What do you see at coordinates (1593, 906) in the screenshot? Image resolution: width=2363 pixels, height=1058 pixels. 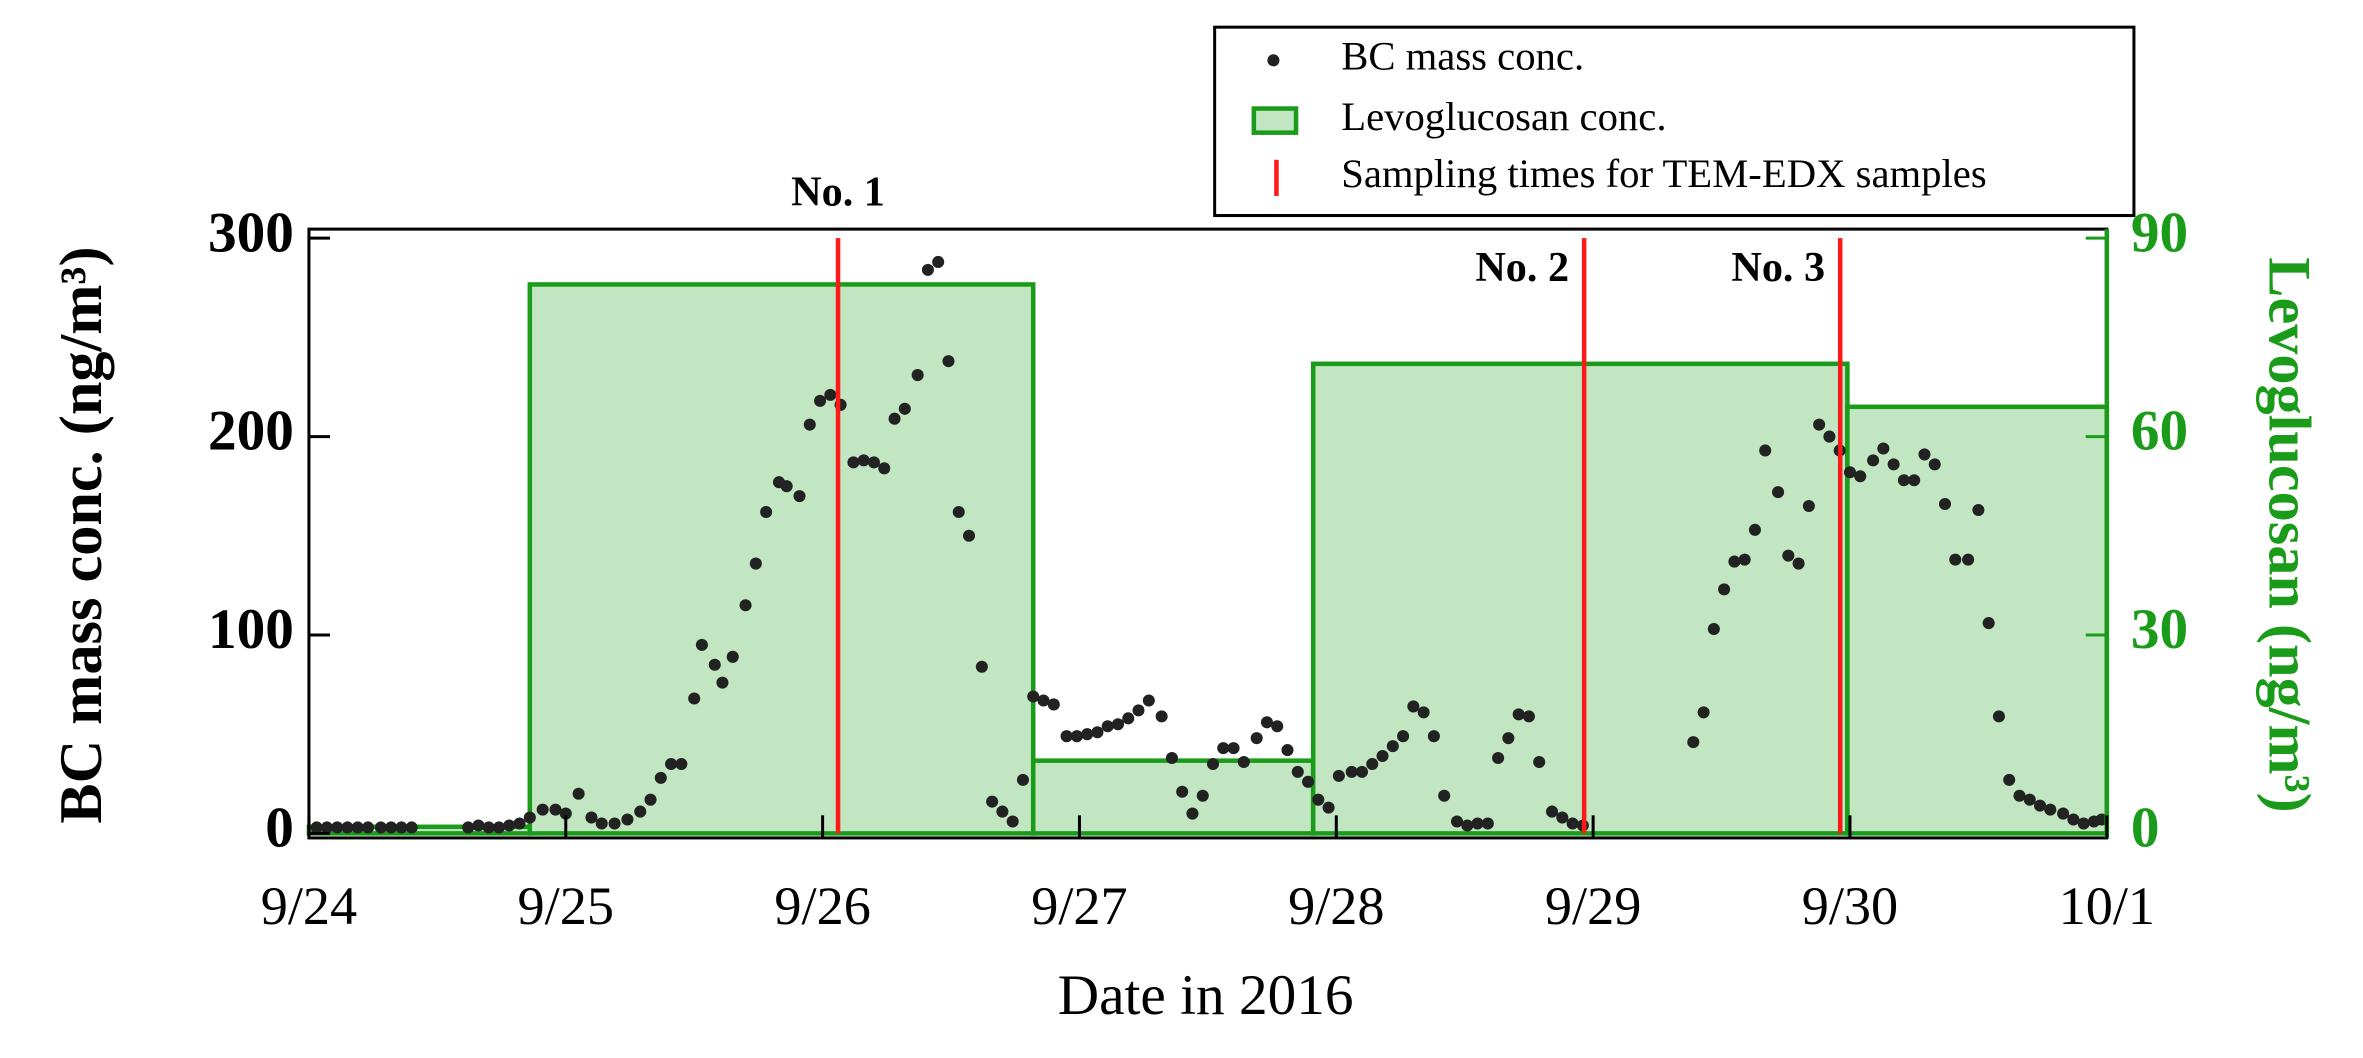 I see `x-tick-label: 9/29` at bounding box center [1593, 906].